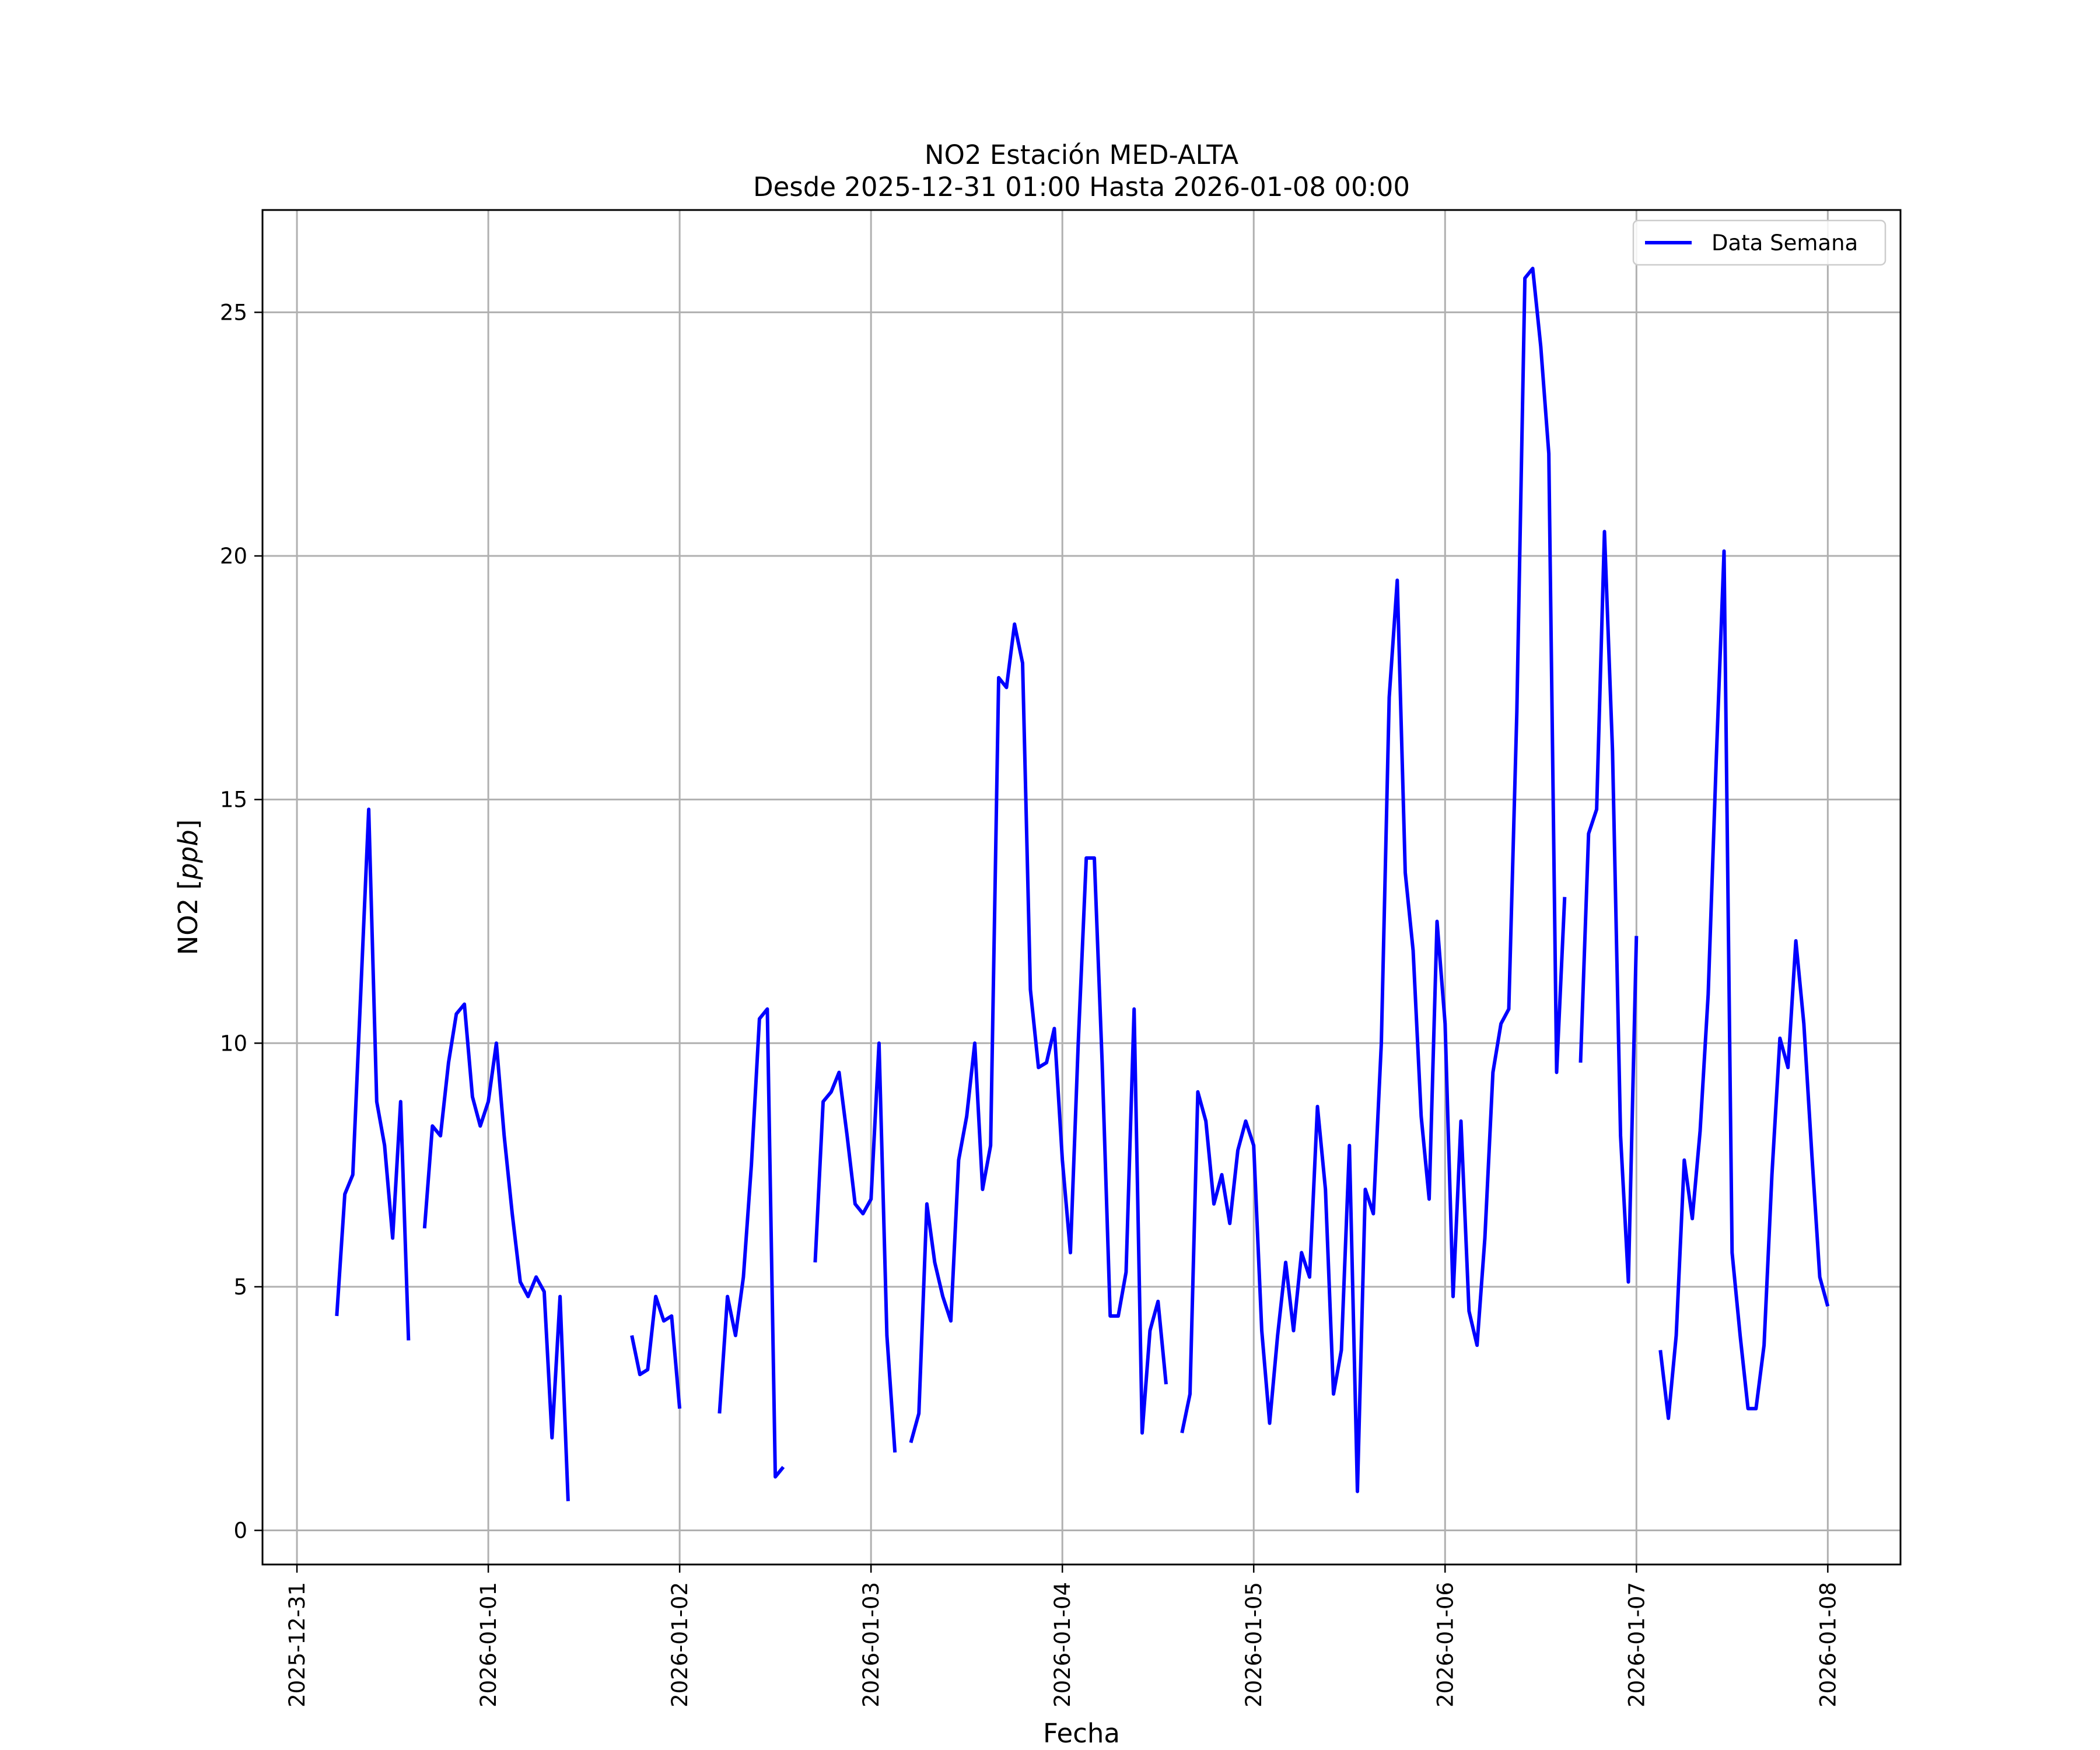 The height and width of the screenshot is (1750, 2100). I want to click on x-tick-label: 2026-01-02, so click(680, 1644).